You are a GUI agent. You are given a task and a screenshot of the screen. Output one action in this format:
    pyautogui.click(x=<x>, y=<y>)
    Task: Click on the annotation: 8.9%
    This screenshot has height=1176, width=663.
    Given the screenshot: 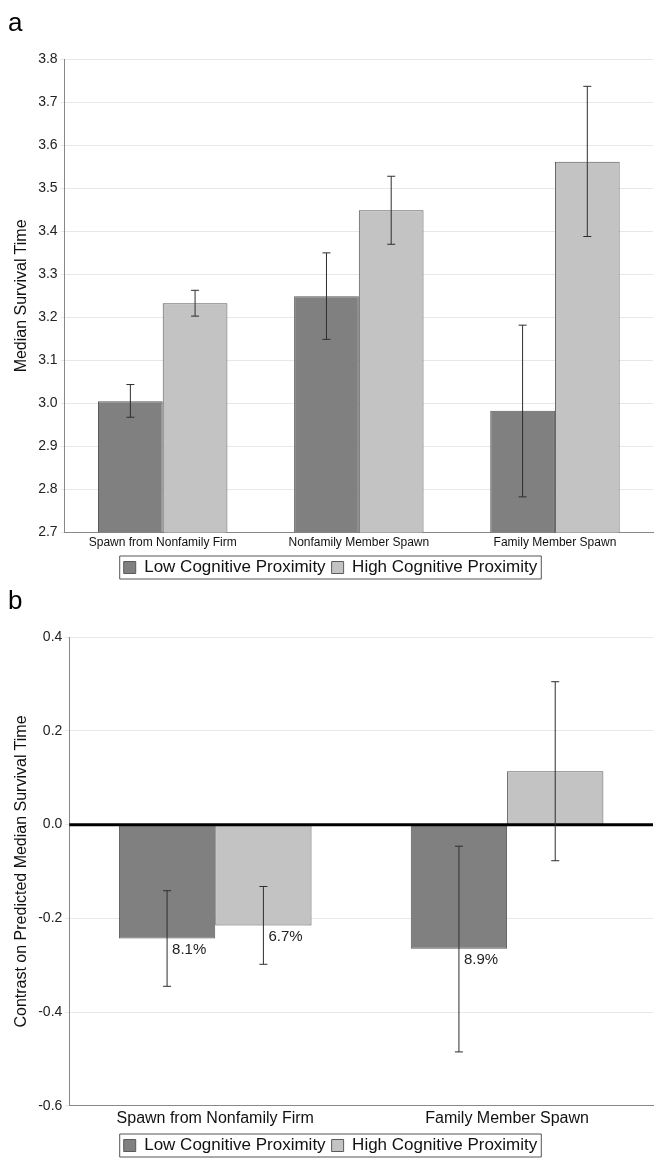 What is the action you would take?
    pyautogui.click(x=481, y=959)
    